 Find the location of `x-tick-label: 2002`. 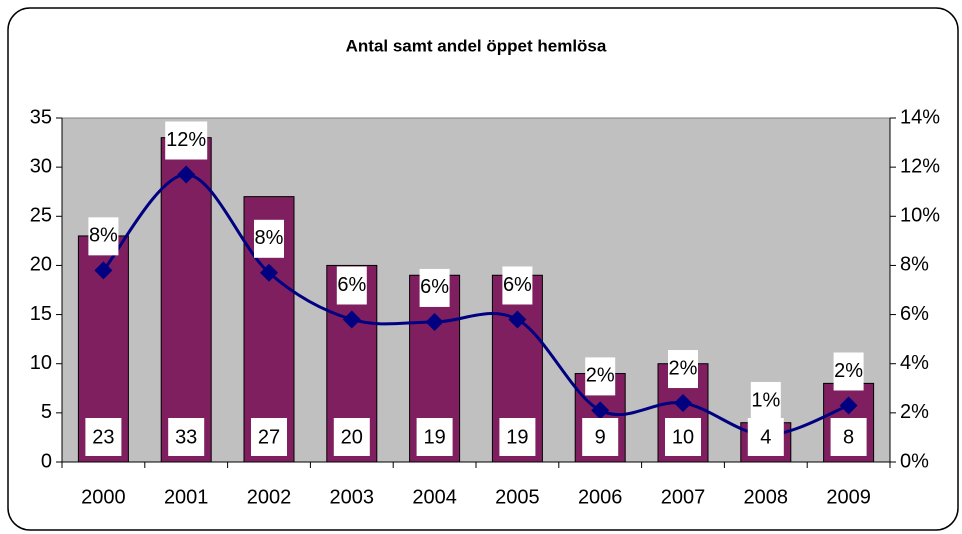

x-tick-label: 2002 is located at coordinates (269, 497).